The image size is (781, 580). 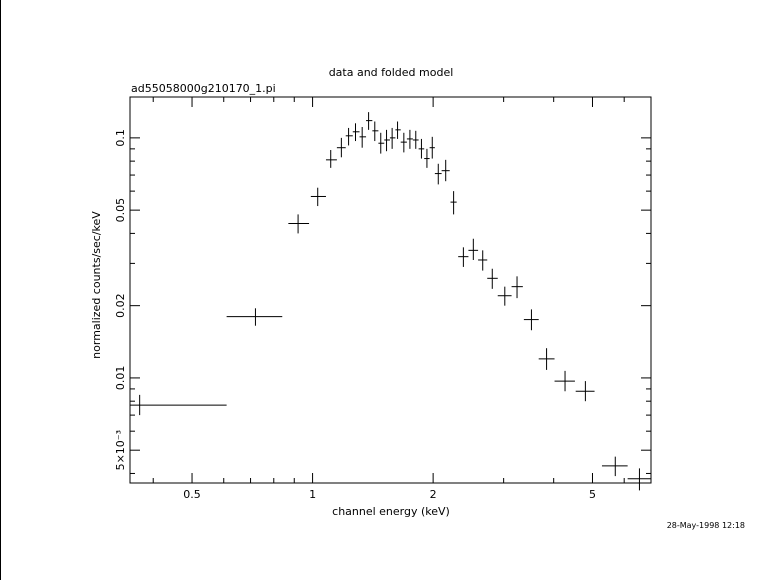 I want to click on y-tick-label: 0.01, so click(x=120, y=378).